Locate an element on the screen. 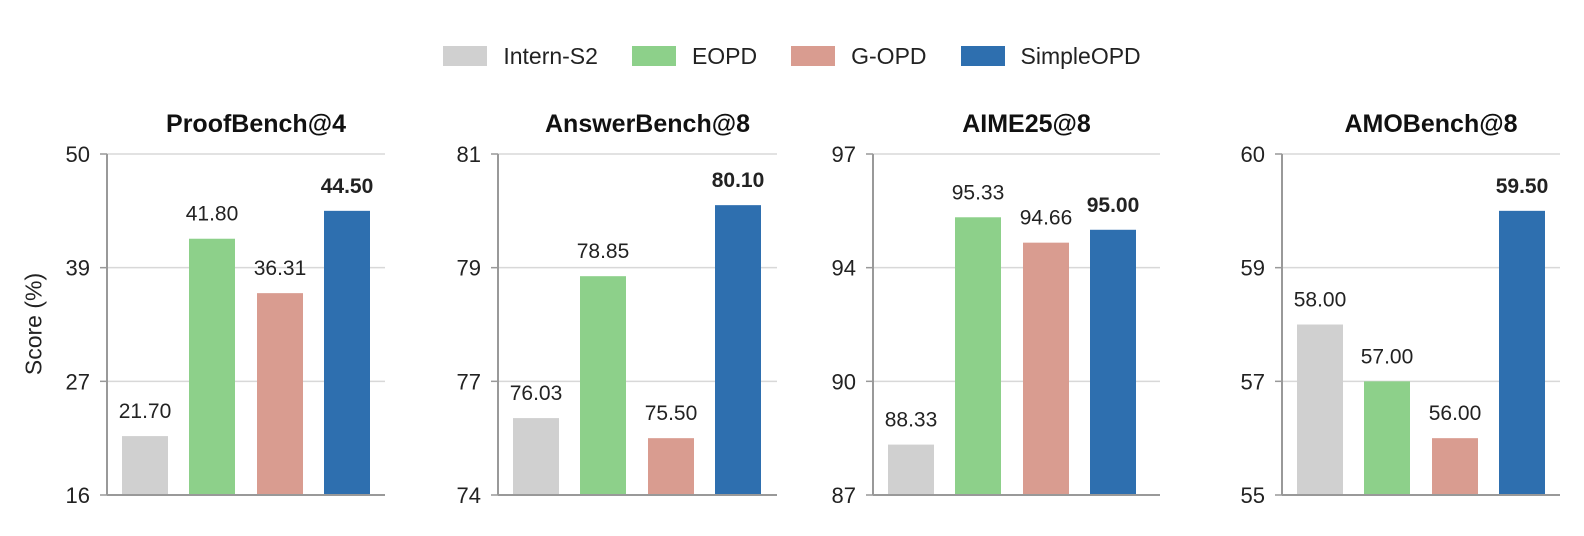  bar-value-label: 95.00 is located at coordinates (1113, 205).